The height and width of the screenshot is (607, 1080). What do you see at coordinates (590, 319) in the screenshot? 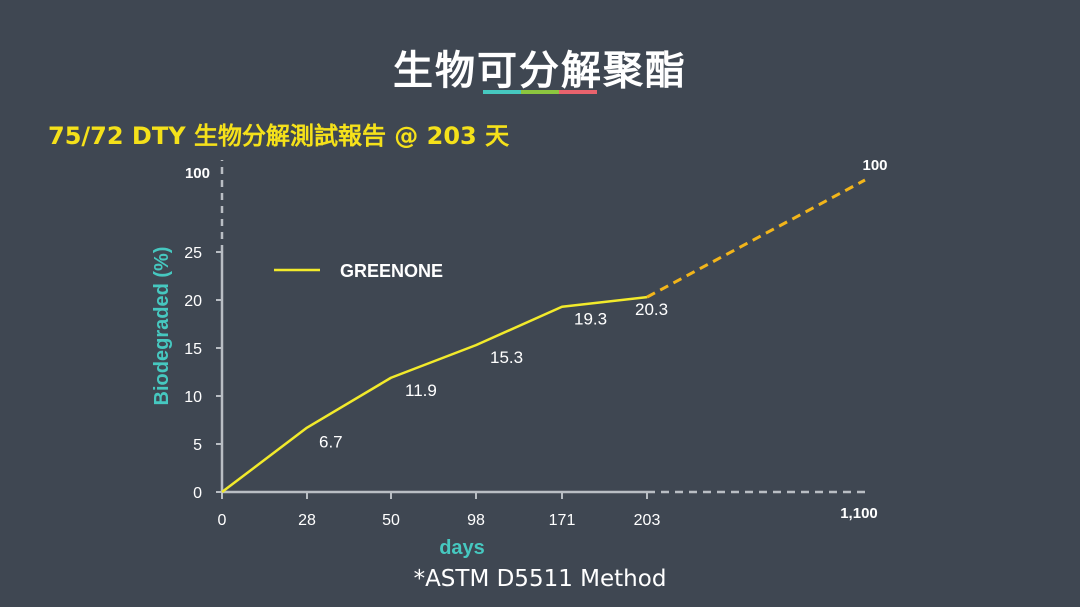
I see `data-label: 19.3` at bounding box center [590, 319].